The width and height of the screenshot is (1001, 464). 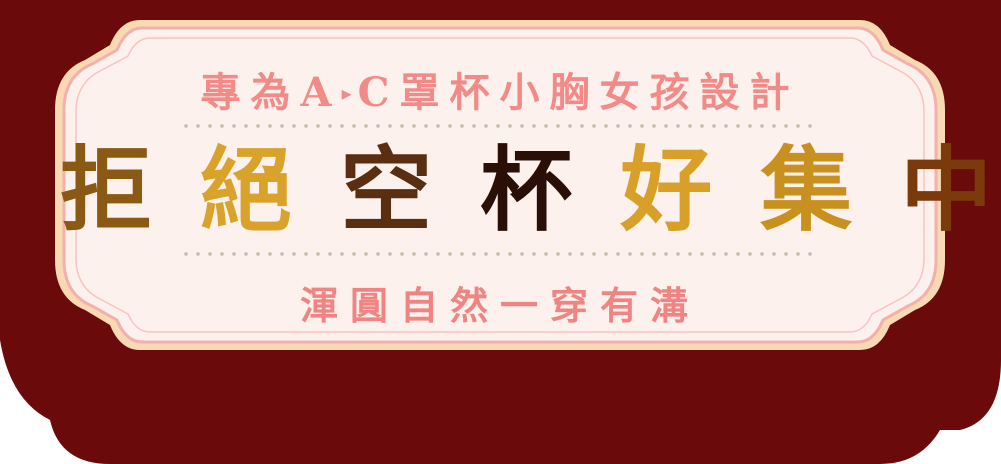 What do you see at coordinates (349, 93) in the screenshot?
I see `triangle-arrow-icon: ▸` at bounding box center [349, 93].